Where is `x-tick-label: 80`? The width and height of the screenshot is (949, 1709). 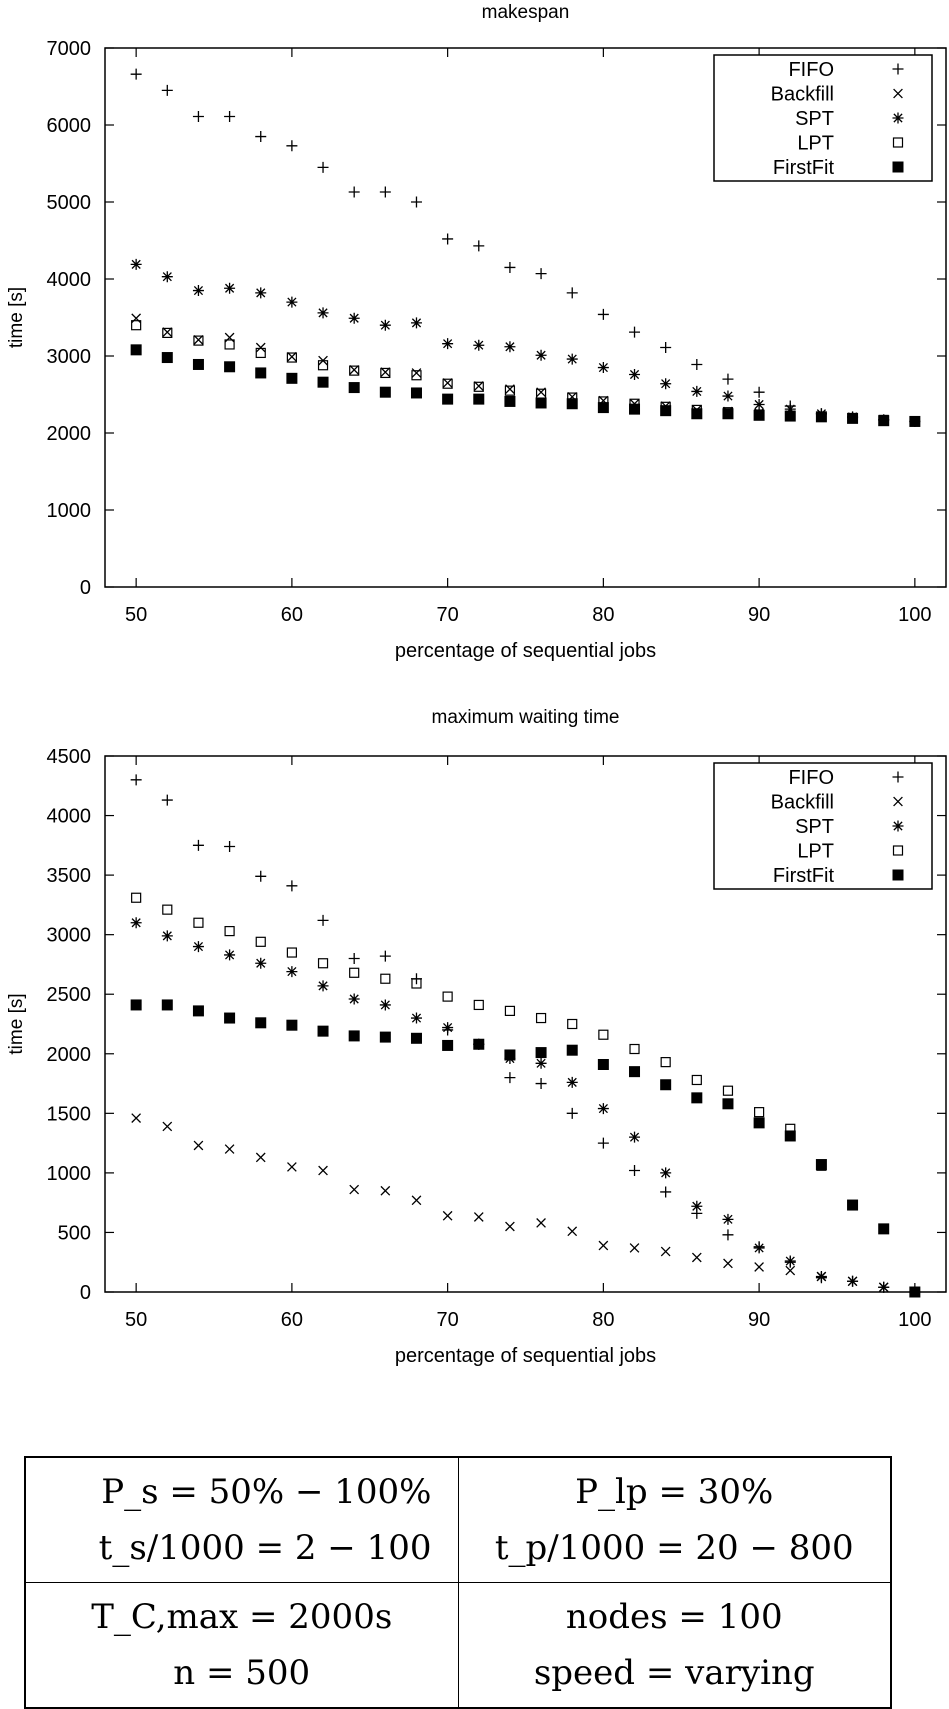
x-tick-label: 80 is located at coordinates (603, 615).